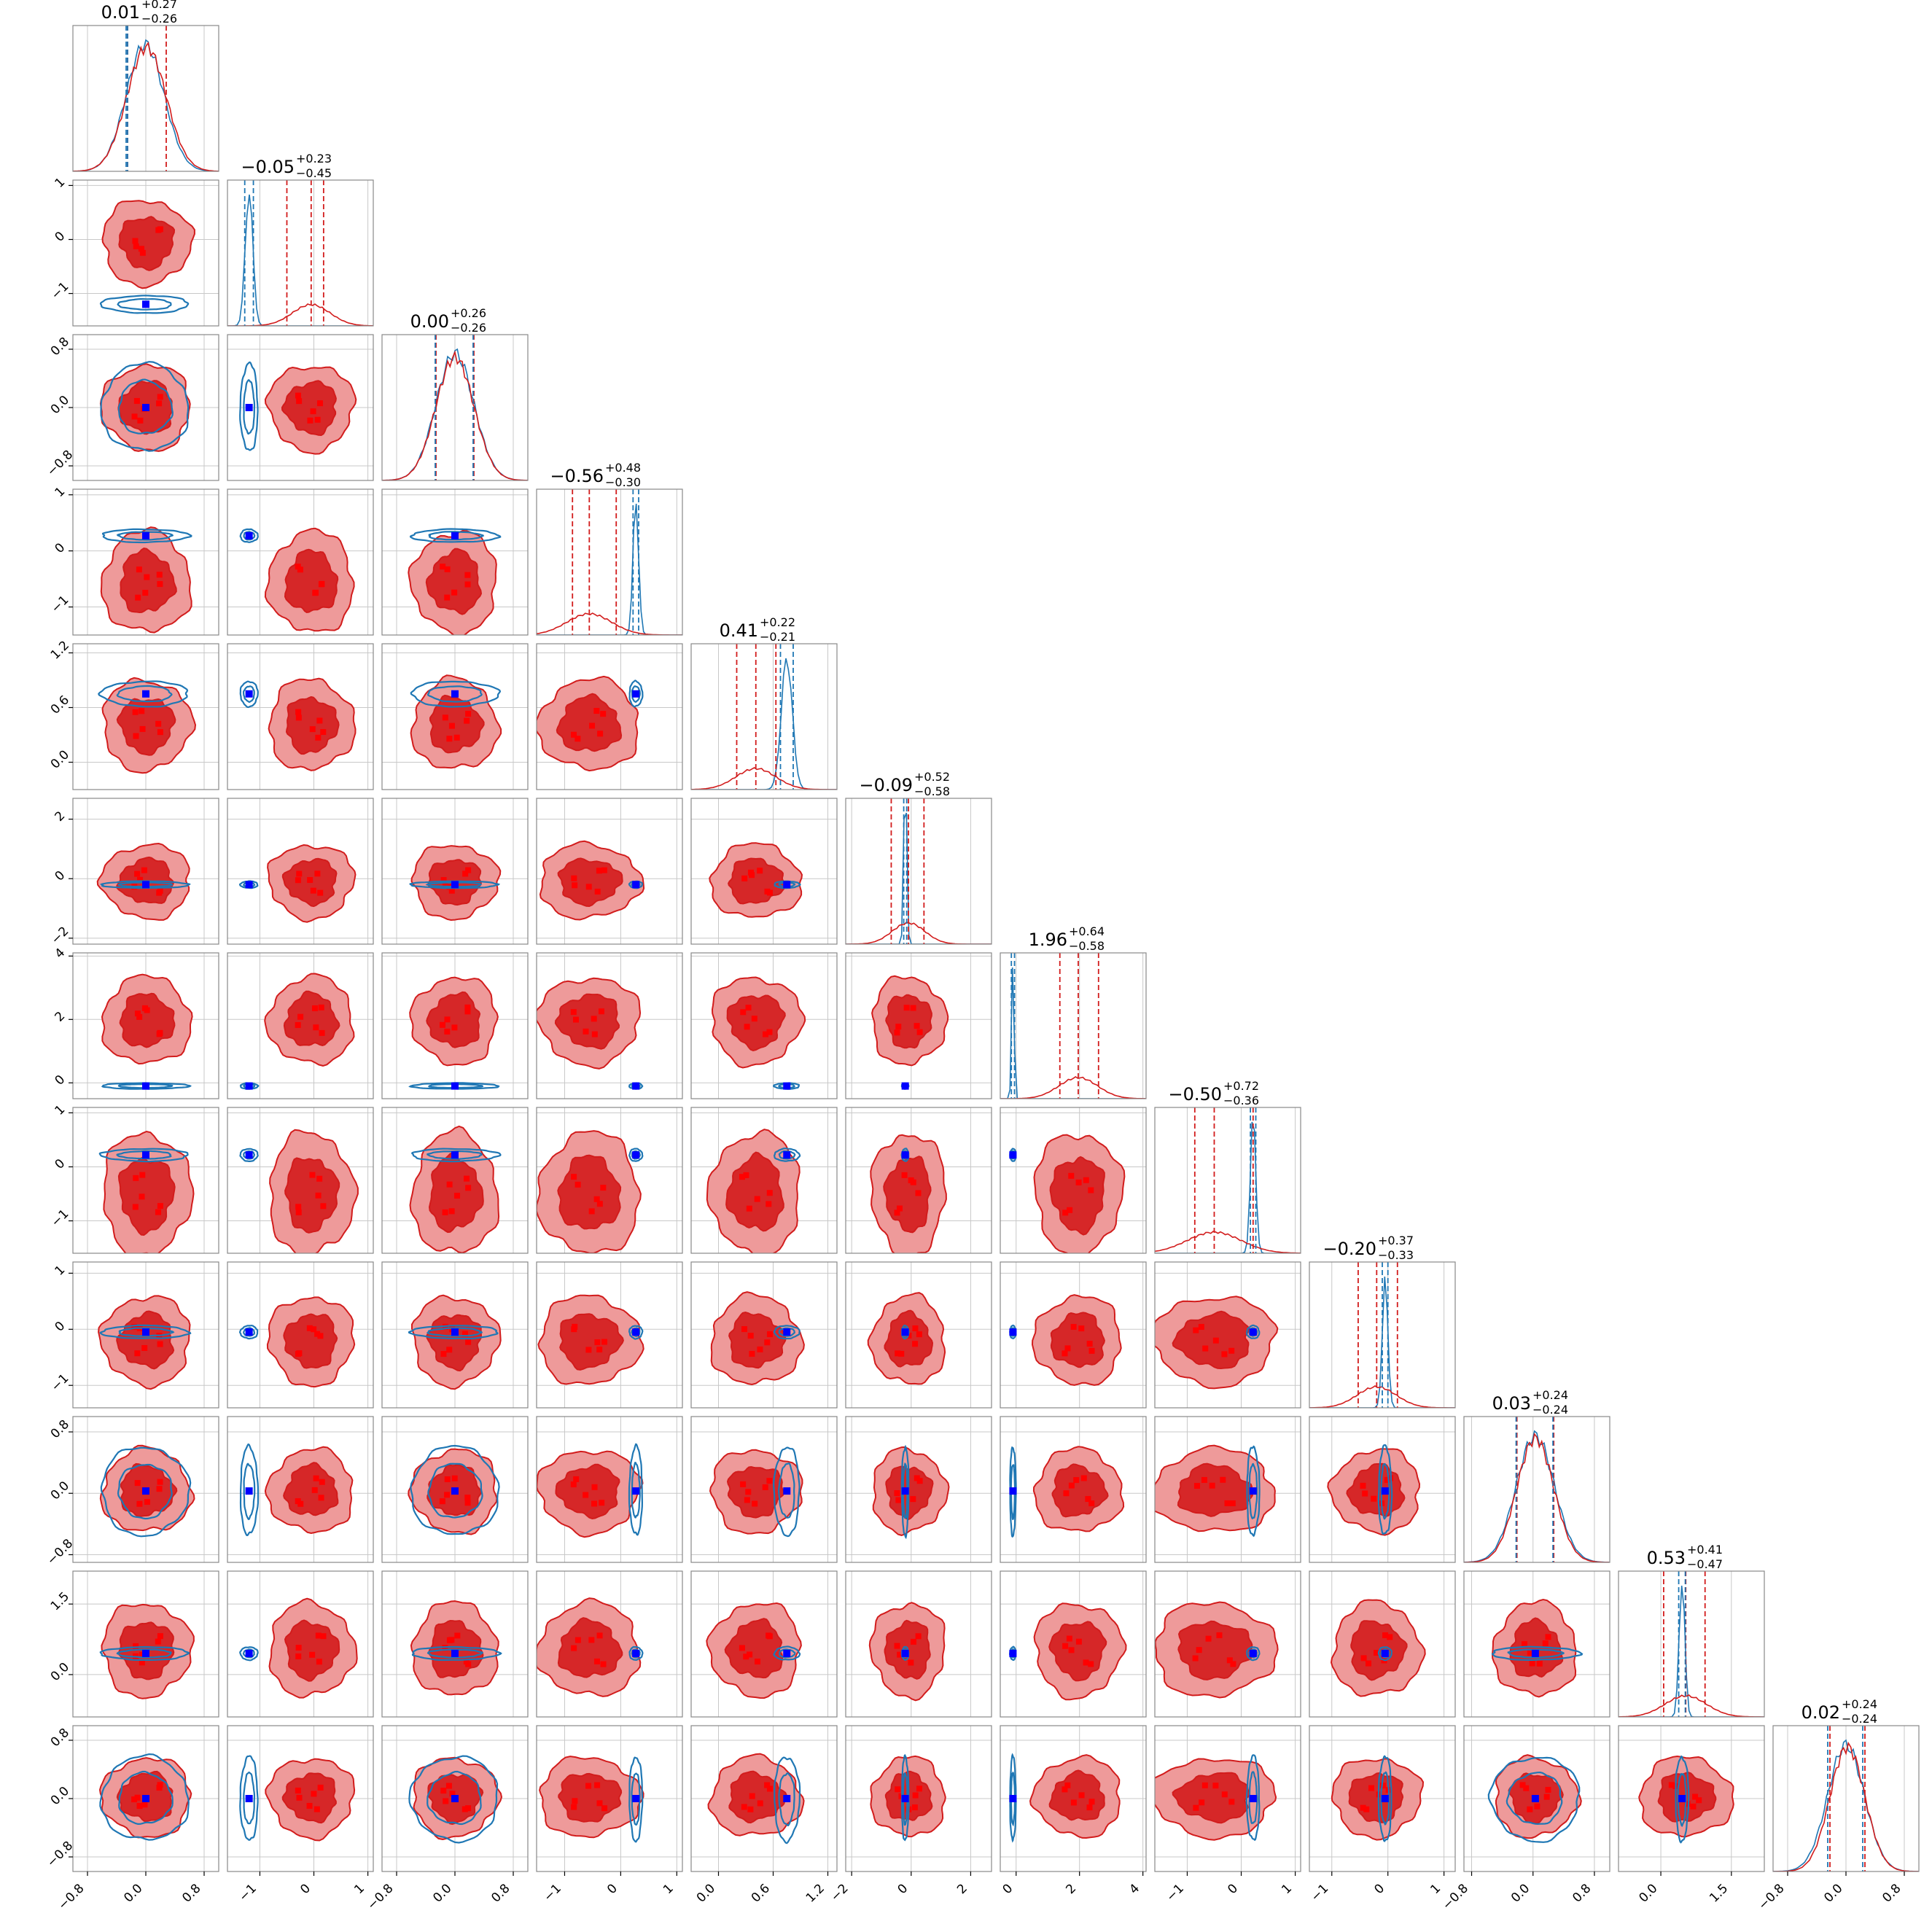 Image resolution: width=1932 pixels, height=1932 pixels. What do you see at coordinates (60, 1080) in the screenshot?
I see `y-tick-label: 0` at bounding box center [60, 1080].